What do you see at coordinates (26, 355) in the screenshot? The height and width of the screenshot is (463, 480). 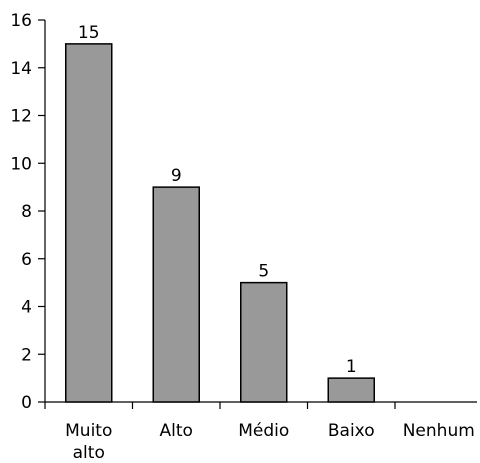 I see `y-tick-label: 2` at bounding box center [26, 355].